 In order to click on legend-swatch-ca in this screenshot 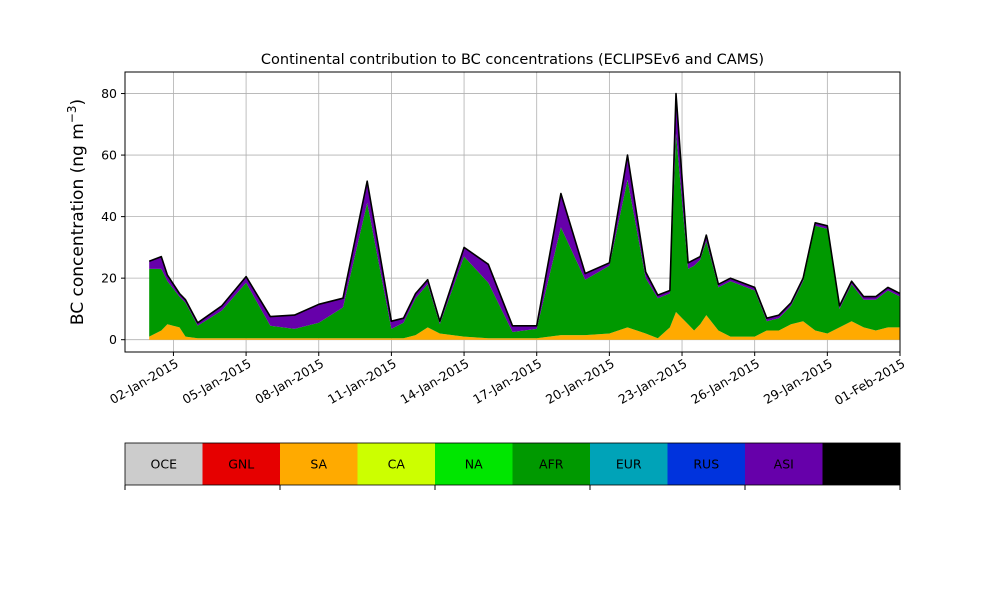, I will do `click(396, 464)`.